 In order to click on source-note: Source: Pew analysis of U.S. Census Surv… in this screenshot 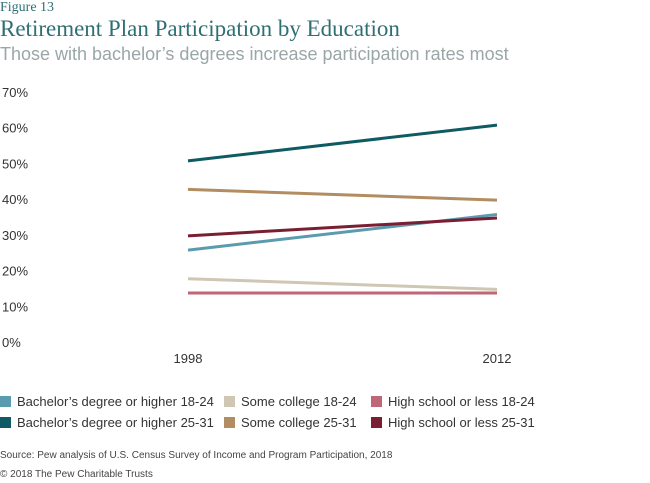, I will do `click(196, 455)`.